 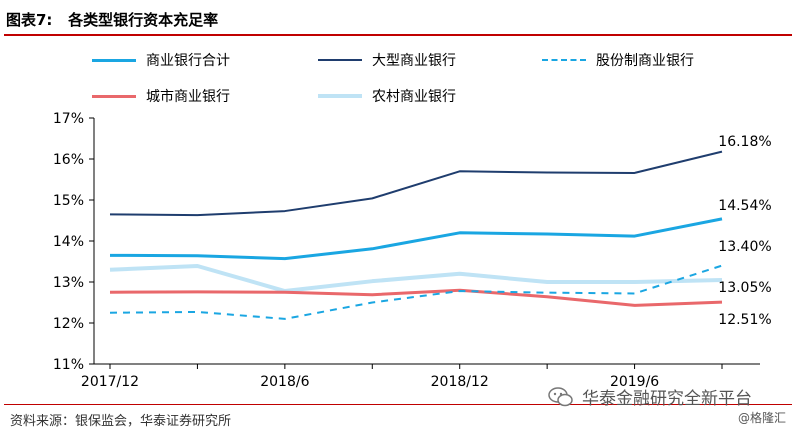 What do you see at coordinates (744, 320) in the screenshot?
I see `end-value-label: 12.51%` at bounding box center [744, 320].